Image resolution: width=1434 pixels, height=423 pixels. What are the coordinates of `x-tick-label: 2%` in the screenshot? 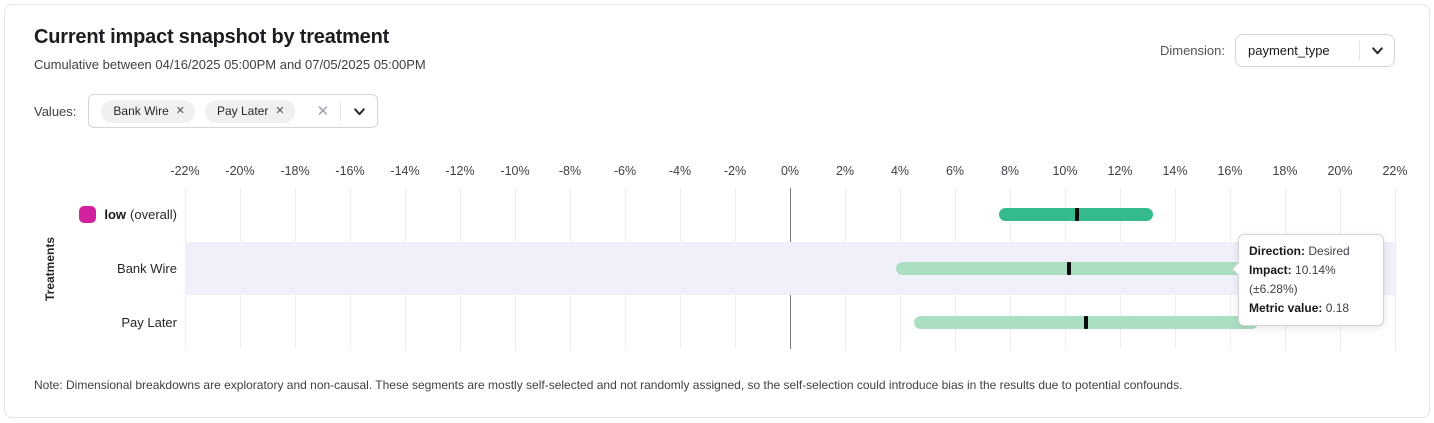 It's located at (845, 171).